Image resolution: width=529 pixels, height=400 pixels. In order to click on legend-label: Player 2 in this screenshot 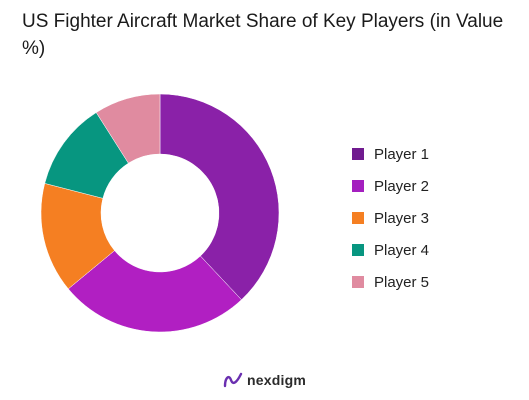, I will do `click(402, 186)`.